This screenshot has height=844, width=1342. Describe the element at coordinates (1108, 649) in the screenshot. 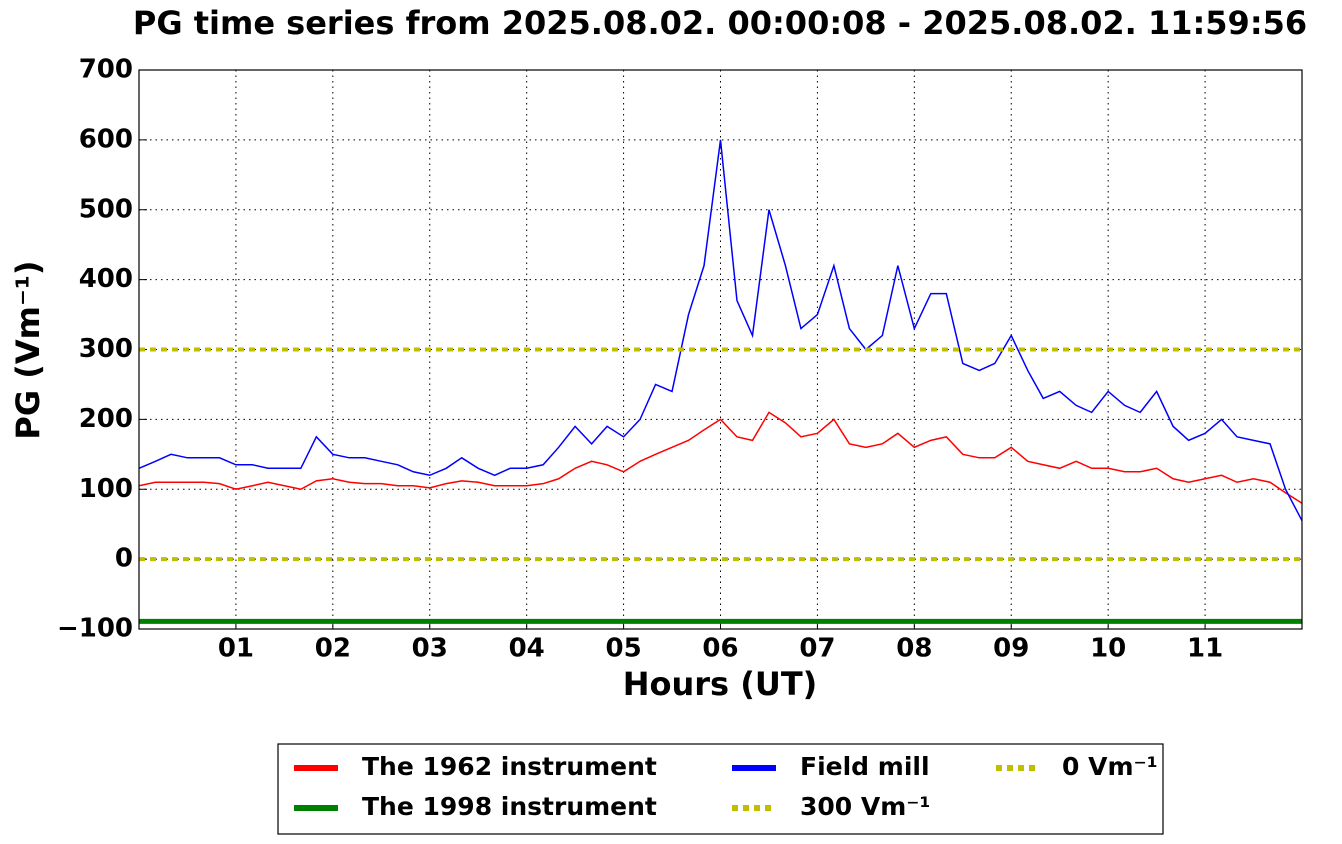

I see `x-tick-label: 10` at that location.